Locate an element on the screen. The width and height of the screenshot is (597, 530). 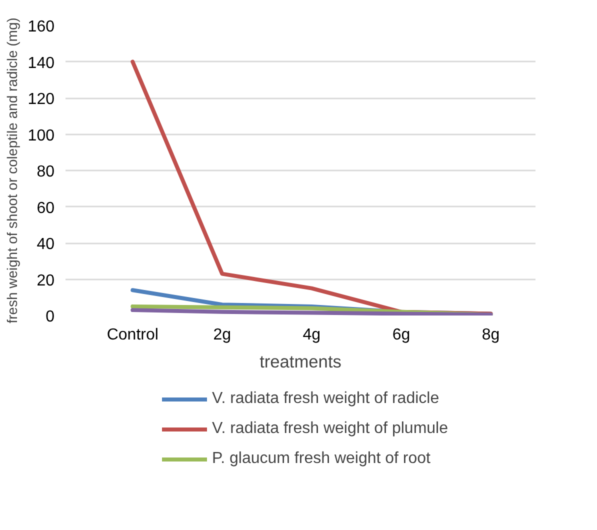
y-tick-label: 20 is located at coordinates (45, 281).